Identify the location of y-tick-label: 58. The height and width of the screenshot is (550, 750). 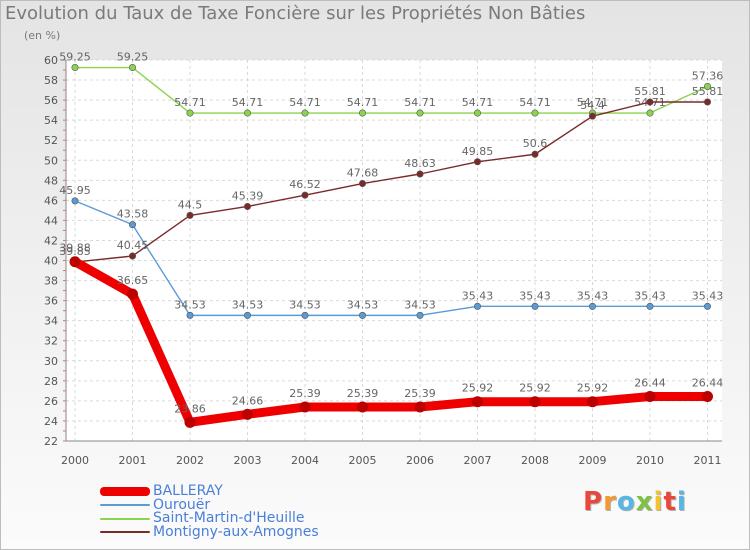
(51, 80).